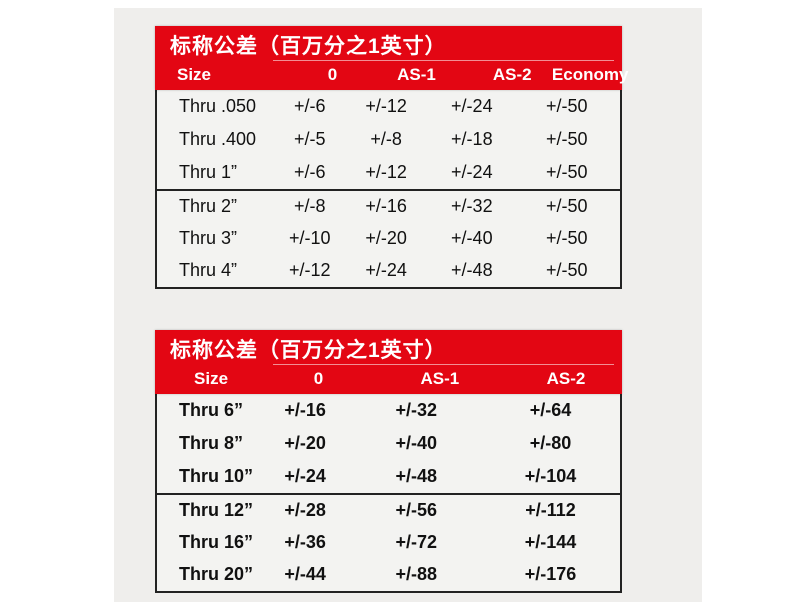 Image resolution: width=800 pixels, height=608 pixels. What do you see at coordinates (472, 138) in the screenshot?
I see `cell-value: +/-18` at bounding box center [472, 138].